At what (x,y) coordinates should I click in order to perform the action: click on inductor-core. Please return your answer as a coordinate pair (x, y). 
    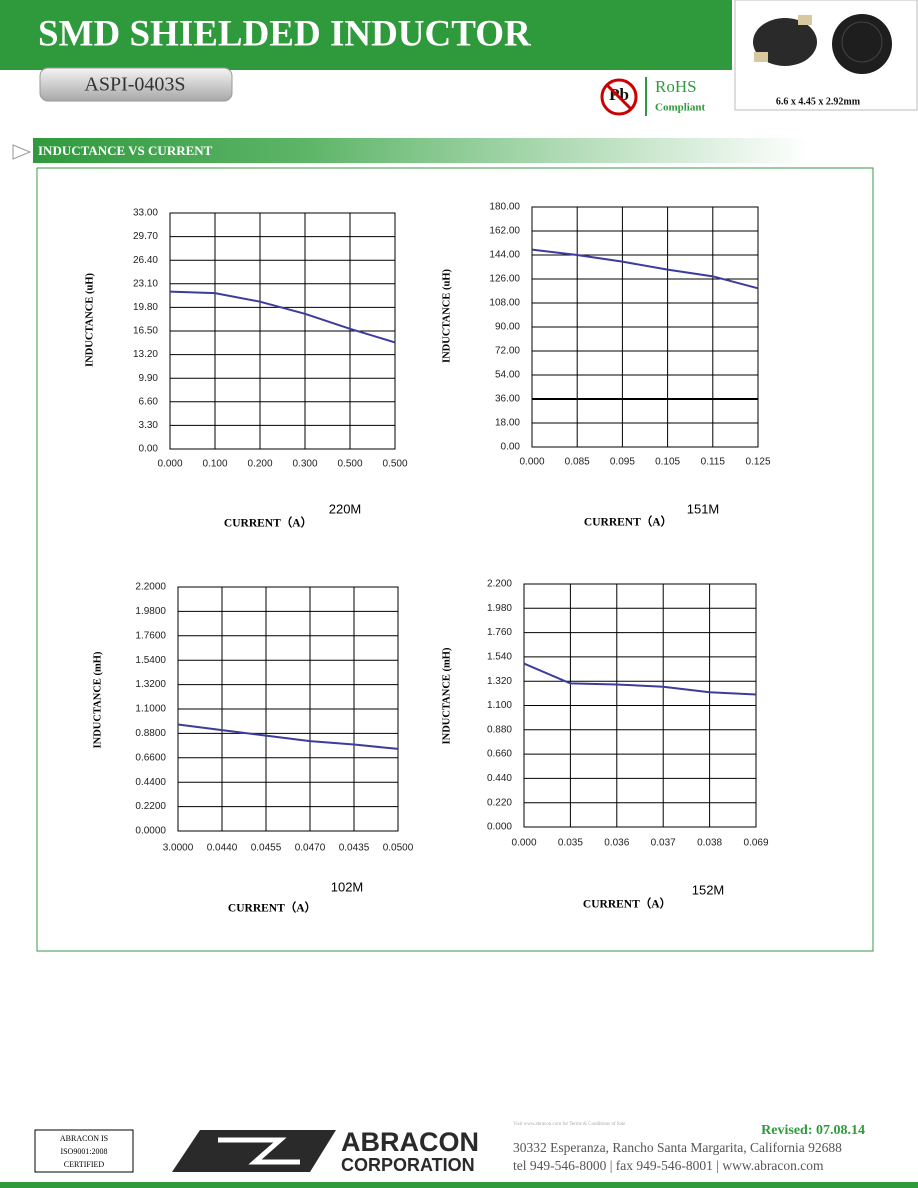
    Looking at the image, I should click on (862, 42).